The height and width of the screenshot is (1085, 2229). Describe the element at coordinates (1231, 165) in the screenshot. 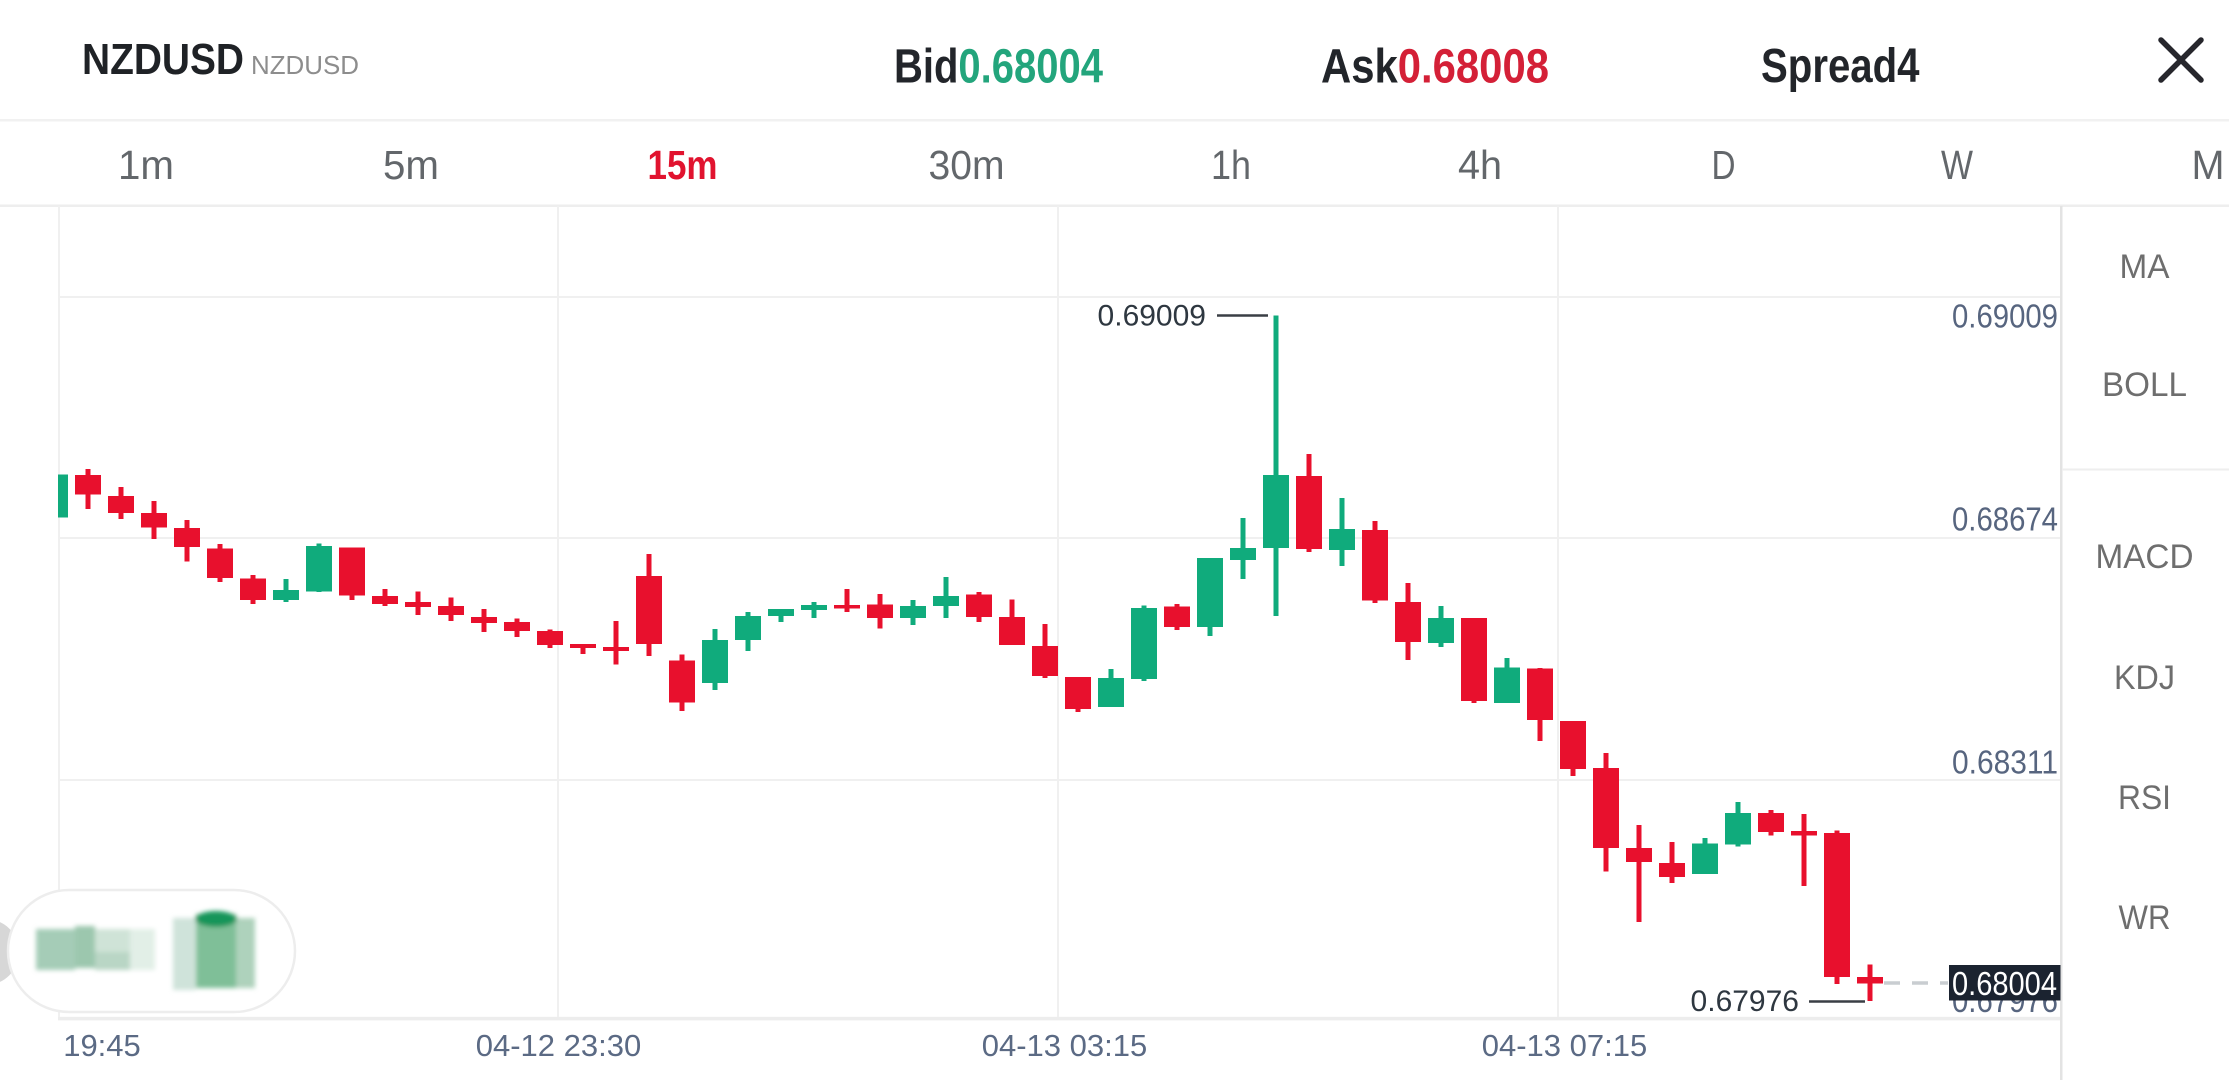

I see `svg-text: 1h` at that location.